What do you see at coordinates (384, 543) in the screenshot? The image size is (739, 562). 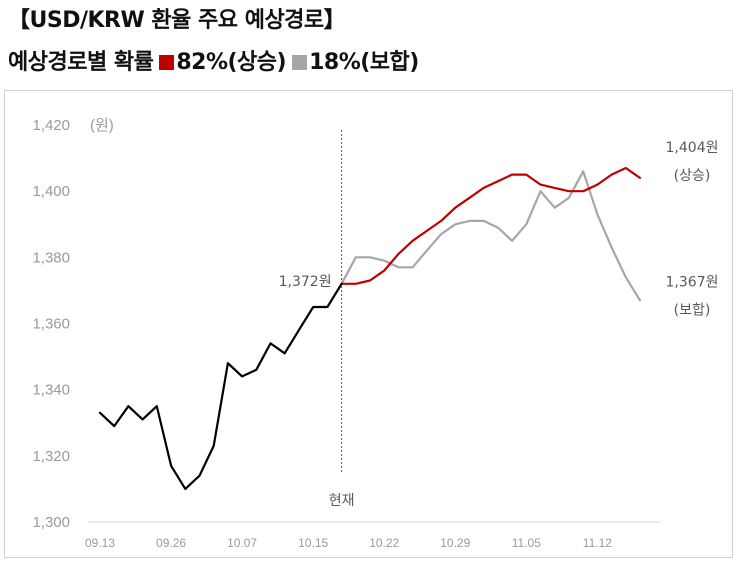 I see `x-tick-label: 10.22` at bounding box center [384, 543].